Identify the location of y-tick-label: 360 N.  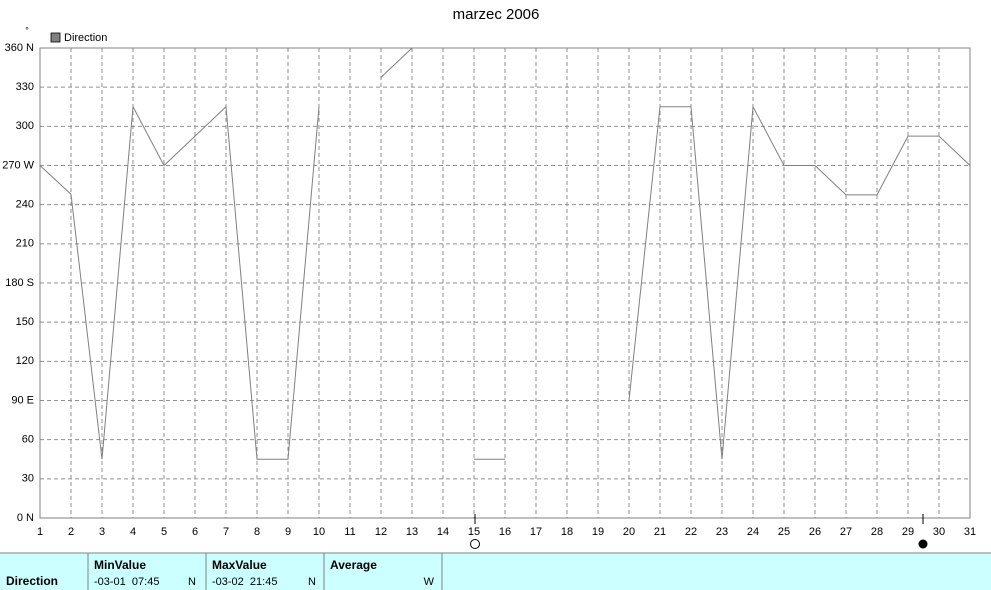
(19, 48).